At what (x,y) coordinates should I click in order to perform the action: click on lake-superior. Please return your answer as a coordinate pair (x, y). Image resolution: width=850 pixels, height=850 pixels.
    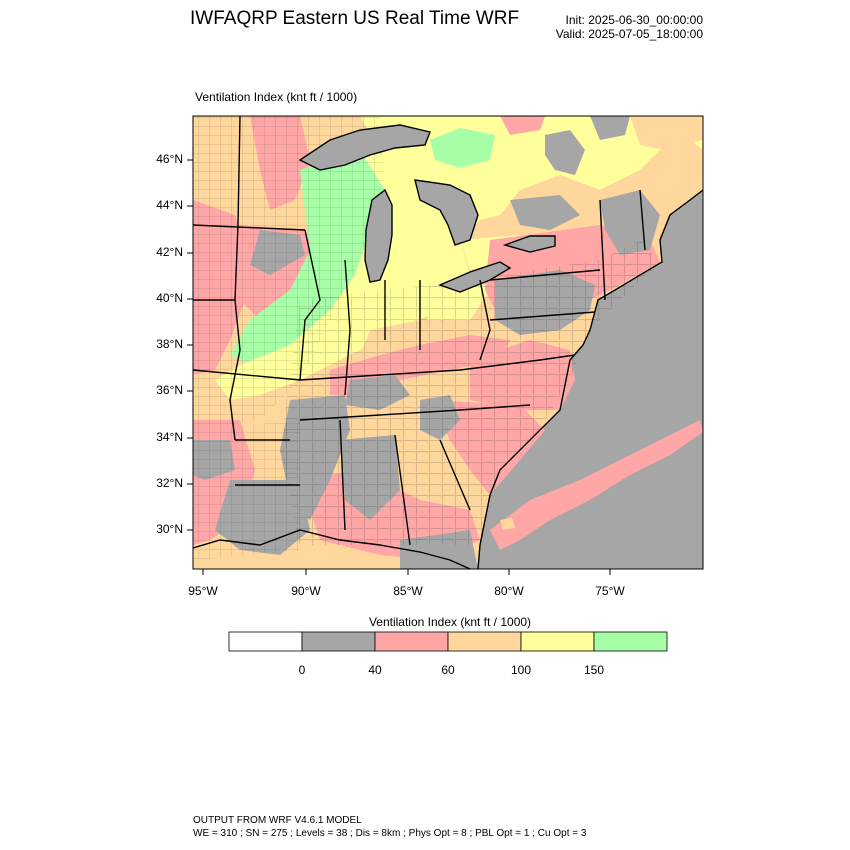
    Looking at the image, I should click on (364, 147).